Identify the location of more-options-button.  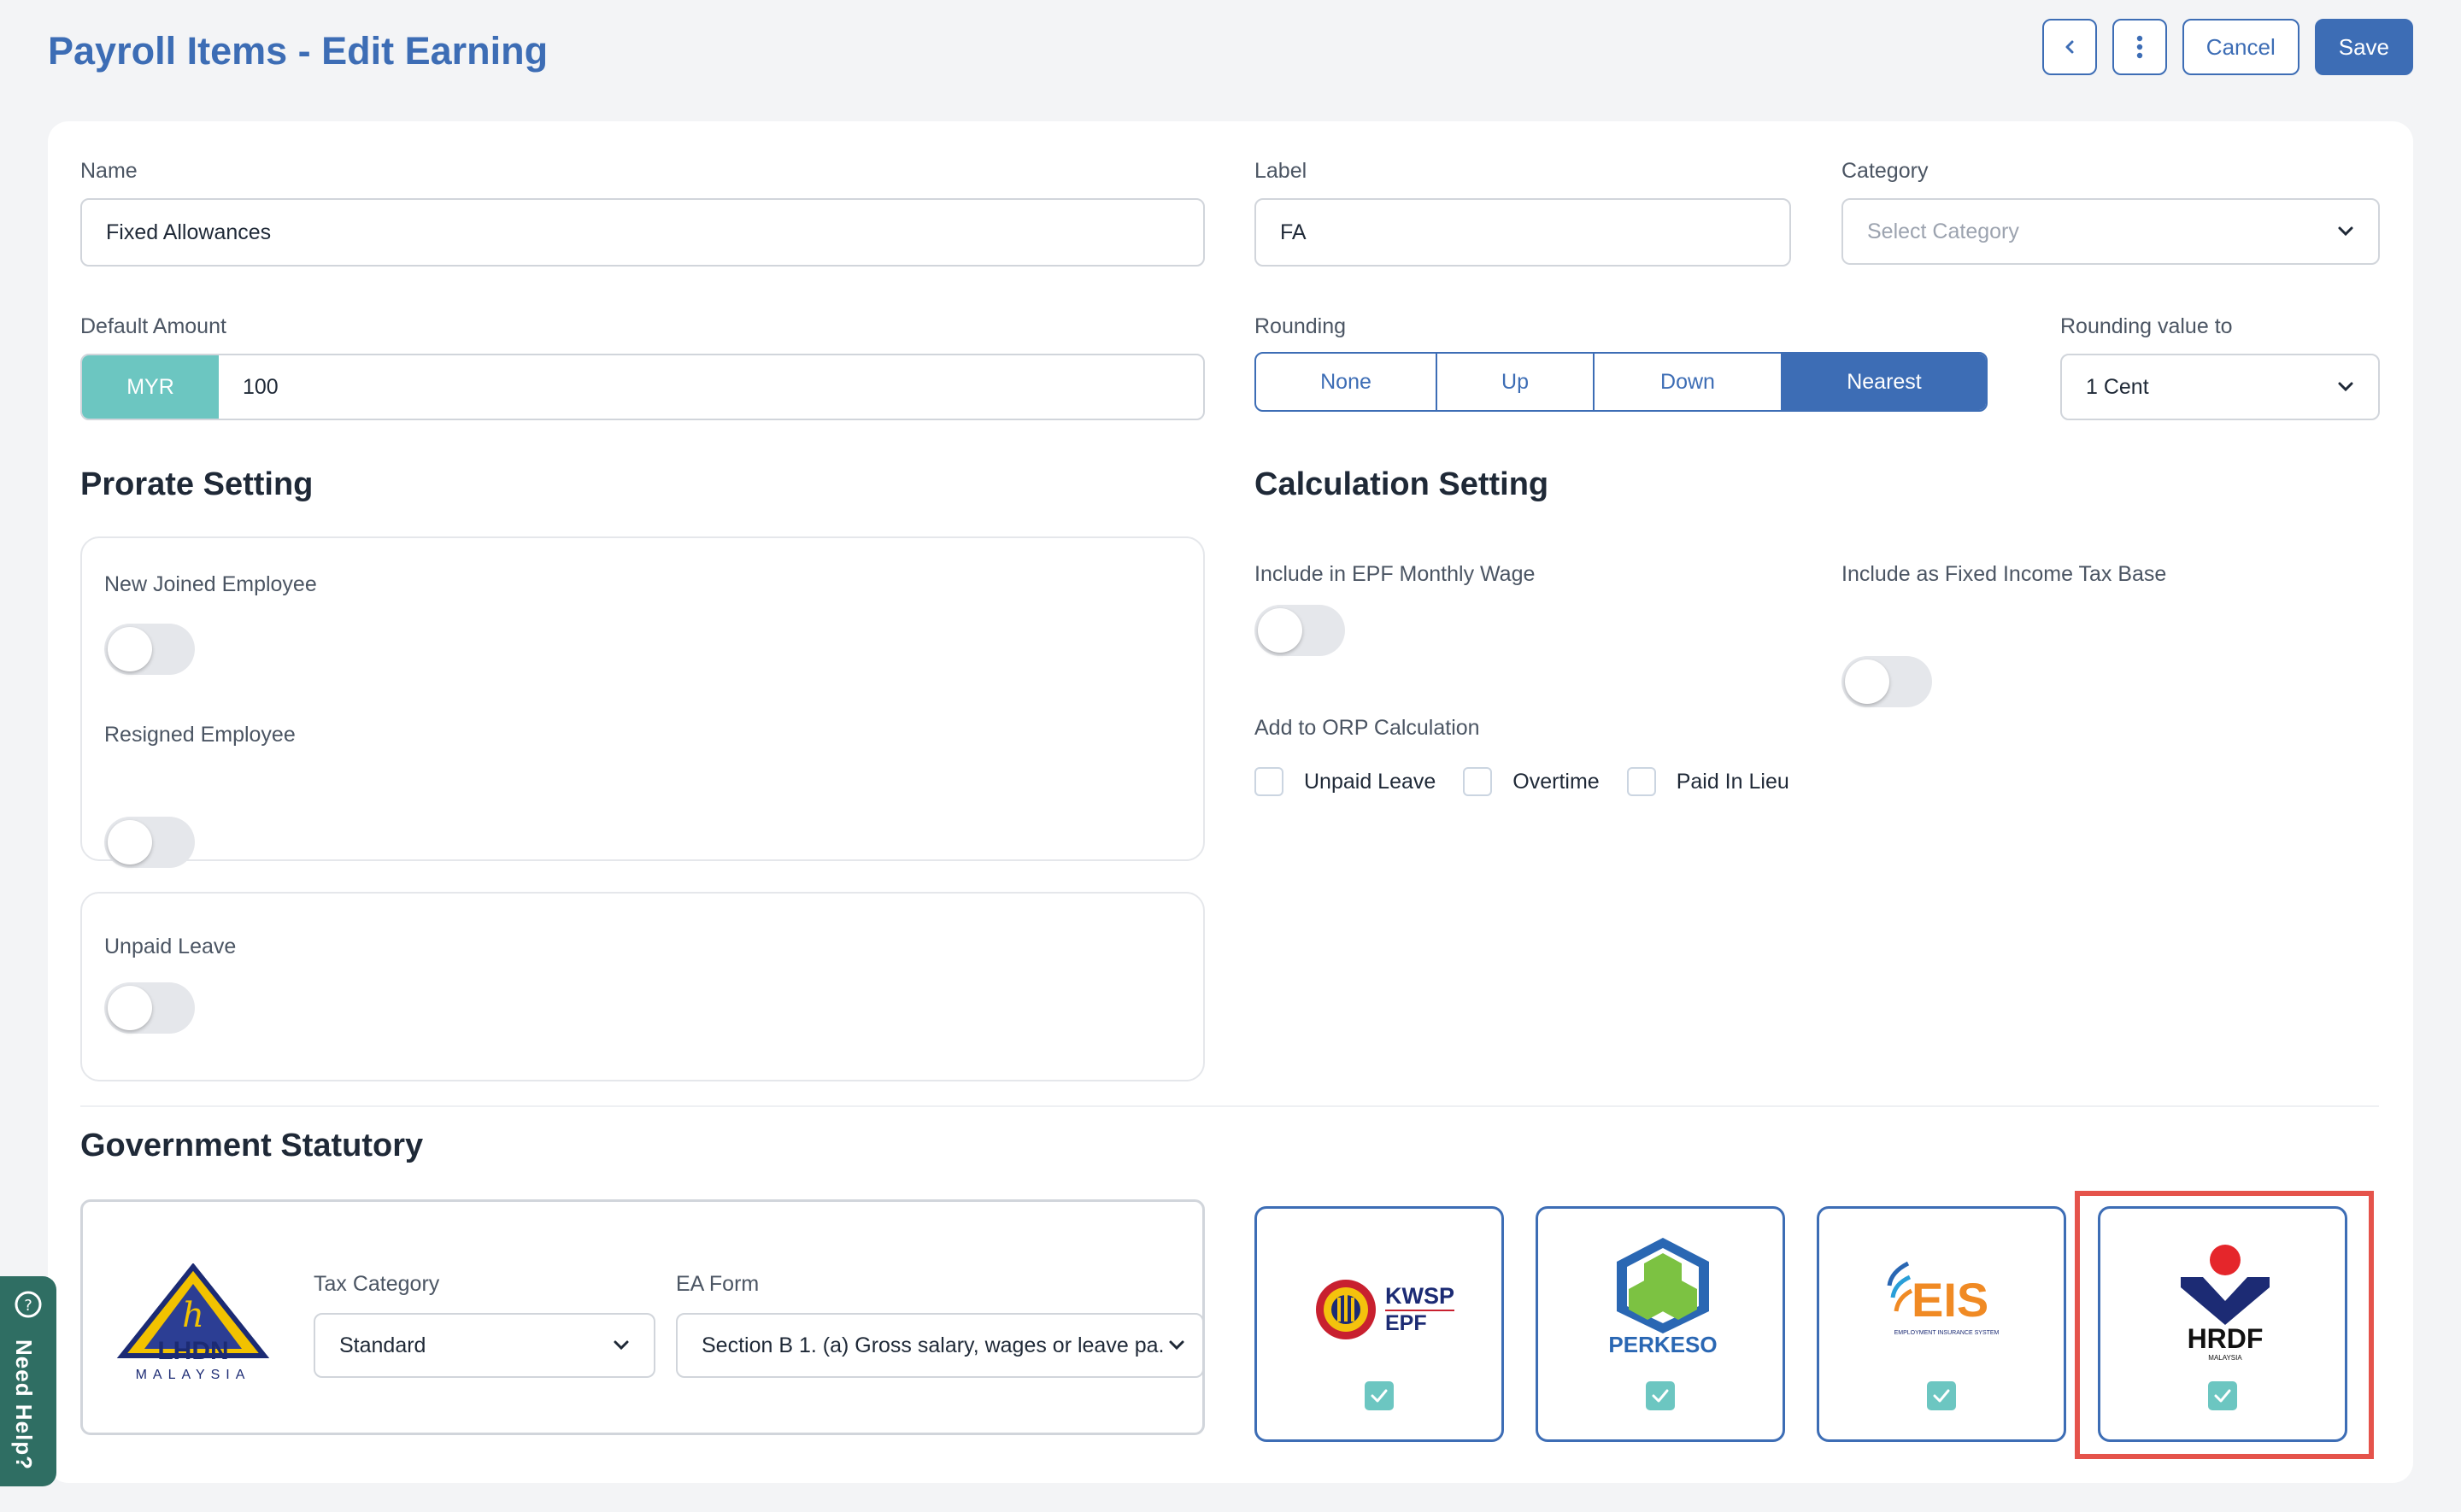
(2139, 47).